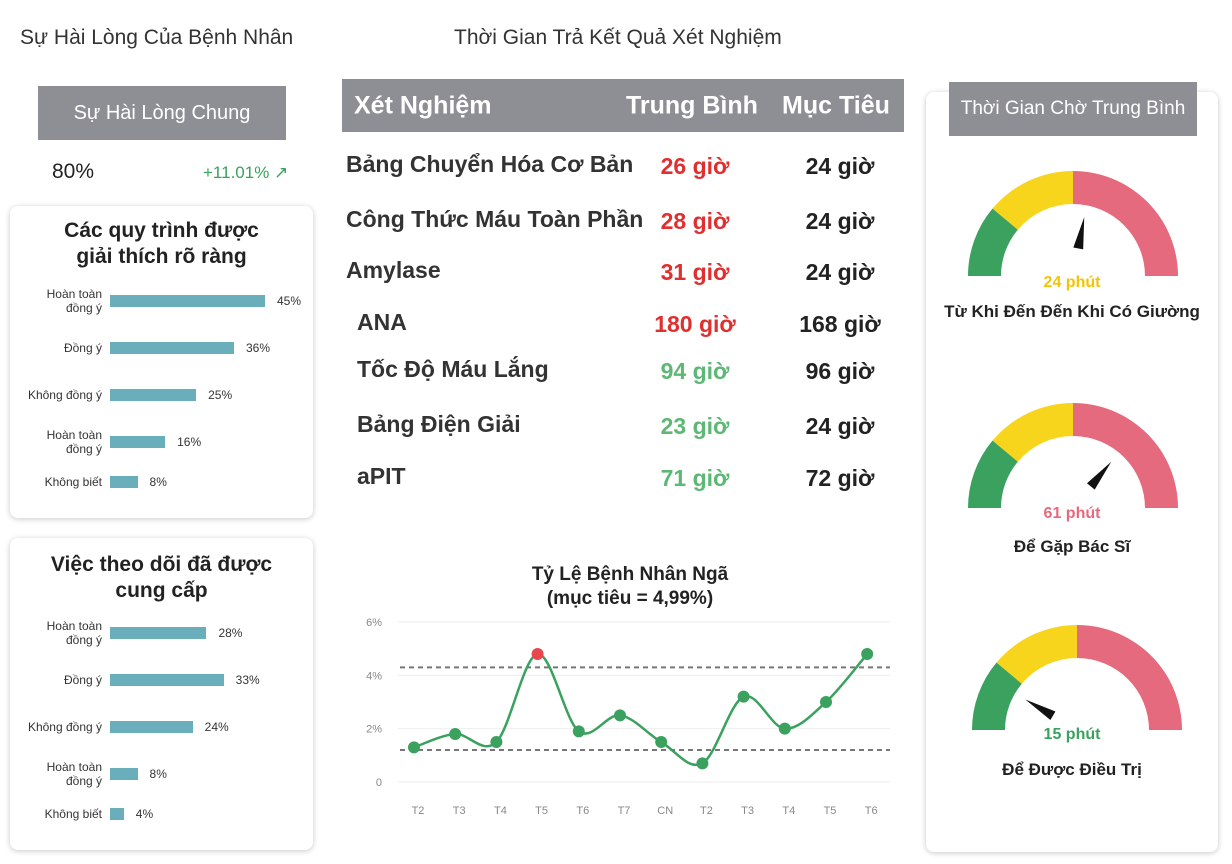  Describe the element at coordinates (630, 598) in the screenshot. I see `fall-chart-subtitle: (mục tiêu = 4,99%)` at that location.